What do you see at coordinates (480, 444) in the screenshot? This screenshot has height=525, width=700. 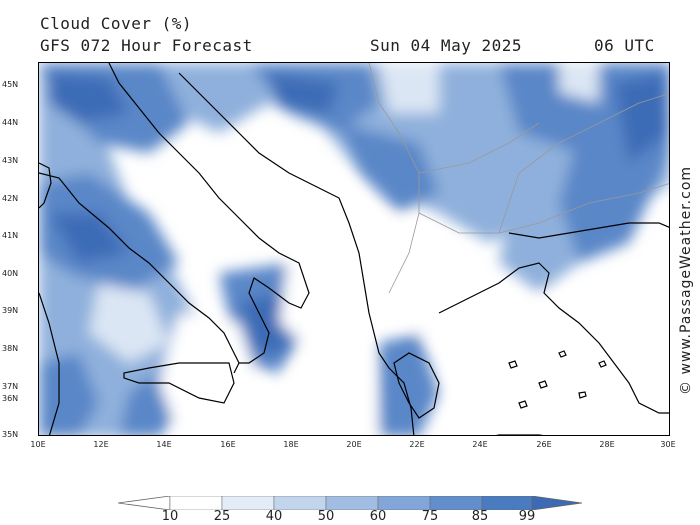 I see `lon-label: 24E` at bounding box center [480, 444].